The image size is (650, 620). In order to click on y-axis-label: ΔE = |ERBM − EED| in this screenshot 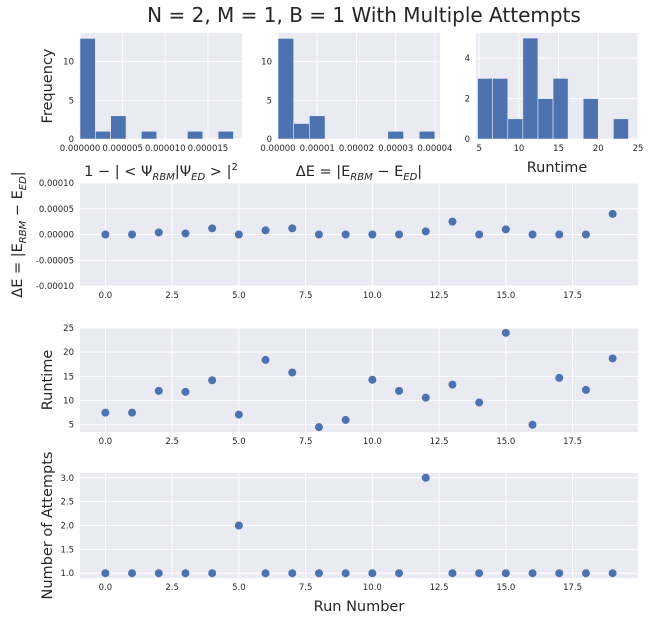, I will do `click(19, 234)`.